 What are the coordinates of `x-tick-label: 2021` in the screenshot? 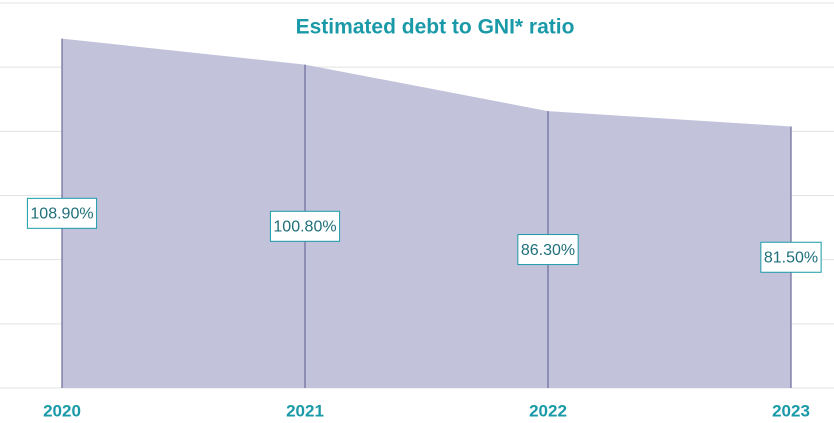 It's located at (305, 410).